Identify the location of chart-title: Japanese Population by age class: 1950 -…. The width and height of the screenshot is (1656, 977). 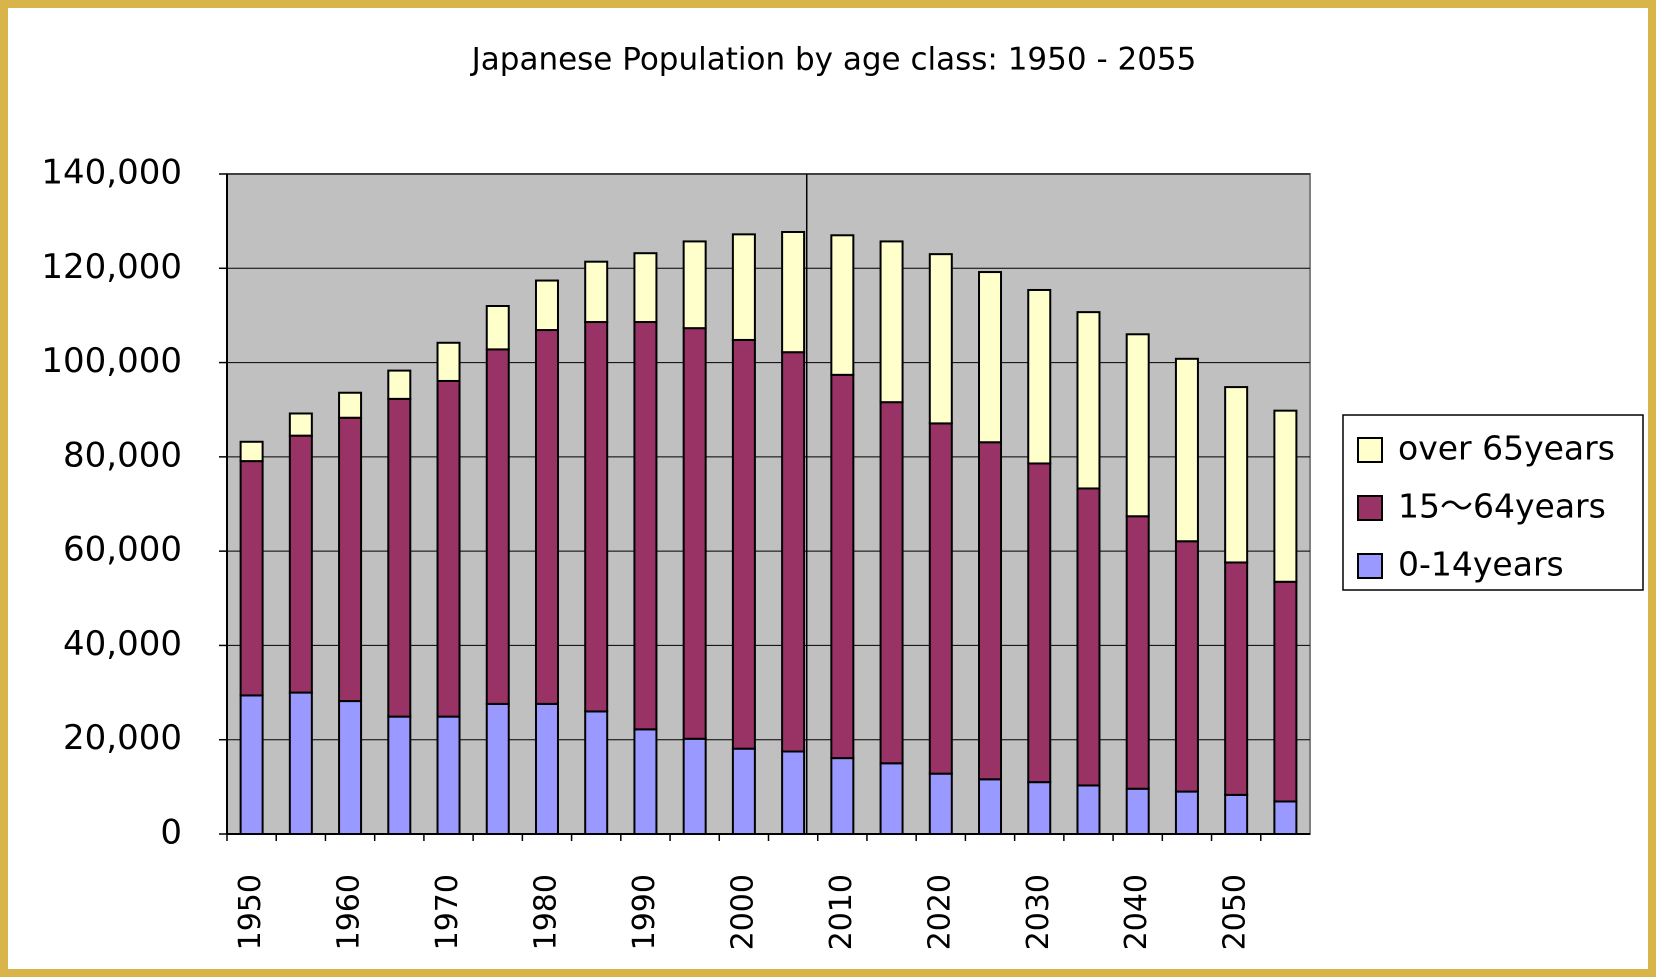
(833, 60).